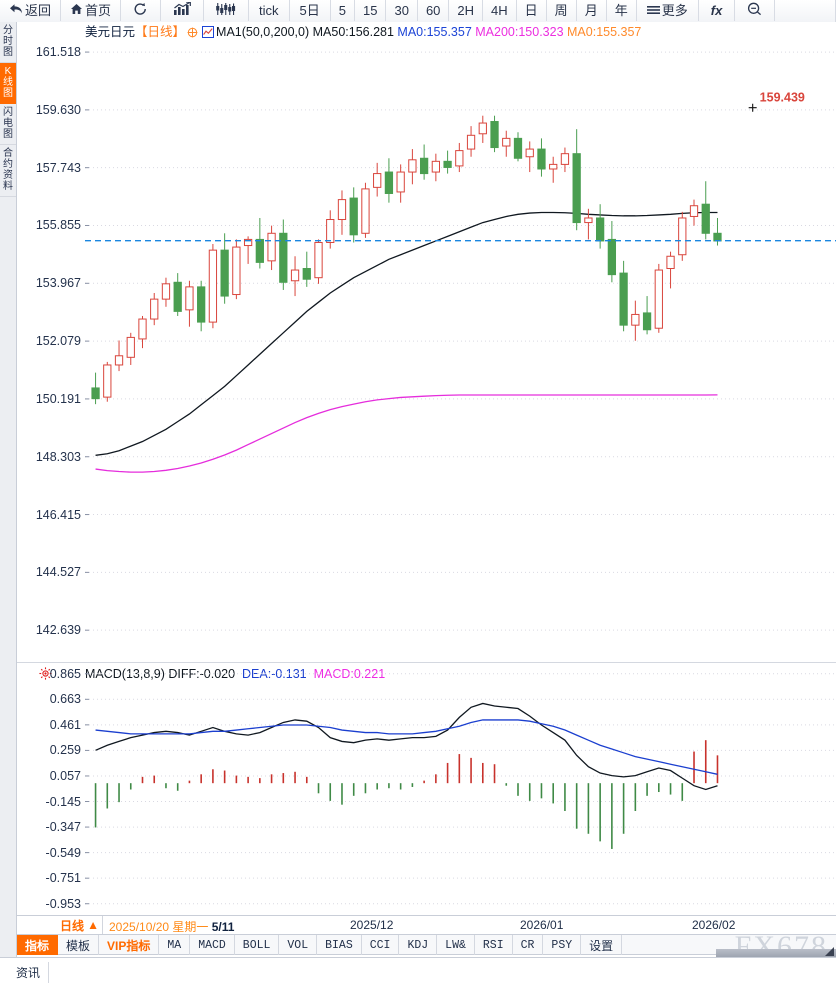  I want to click on tab-boll: BOLL, so click(257, 945).